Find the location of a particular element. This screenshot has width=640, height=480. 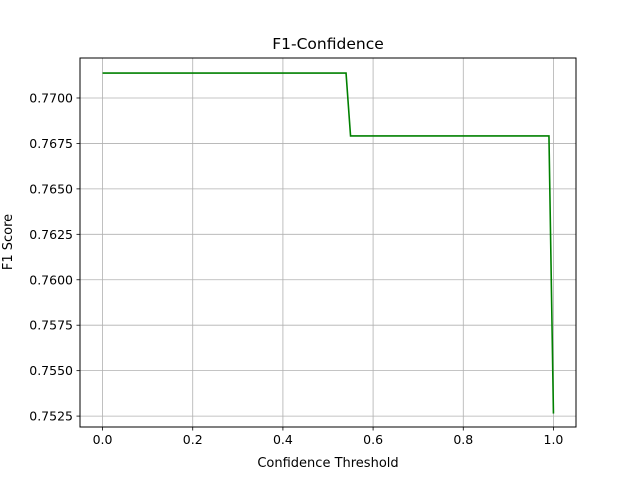

y-tick-label: 0.7525 is located at coordinates (51, 416).